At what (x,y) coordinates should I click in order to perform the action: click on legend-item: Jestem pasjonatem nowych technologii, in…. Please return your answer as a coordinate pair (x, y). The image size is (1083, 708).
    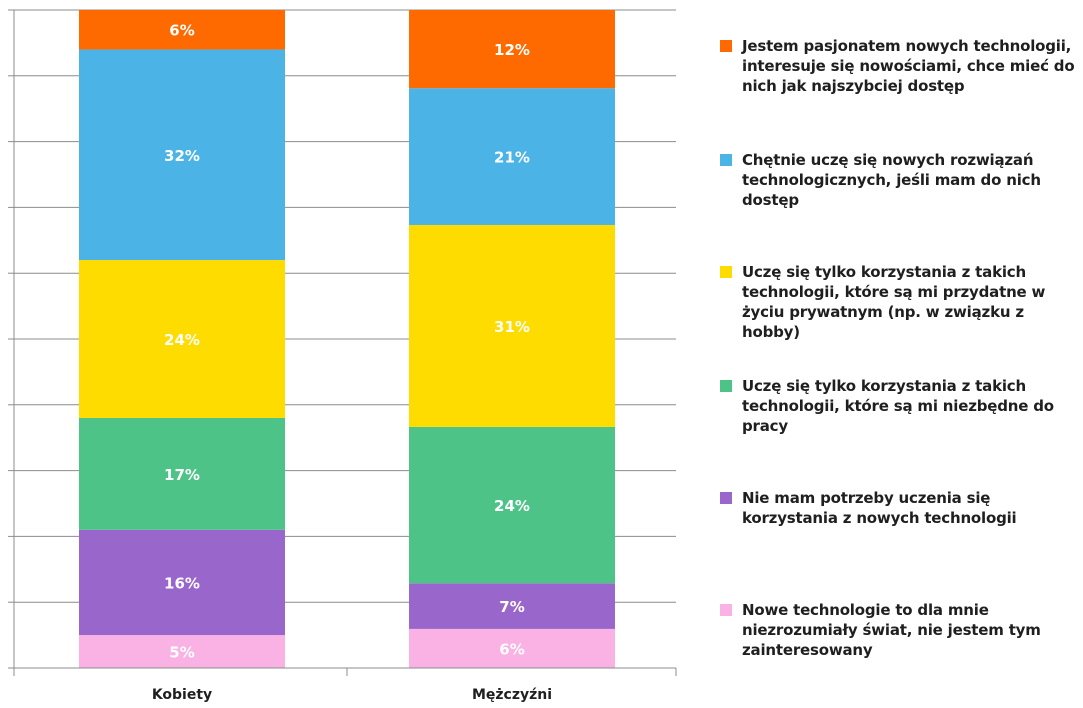
    Looking at the image, I should click on (900, 66).